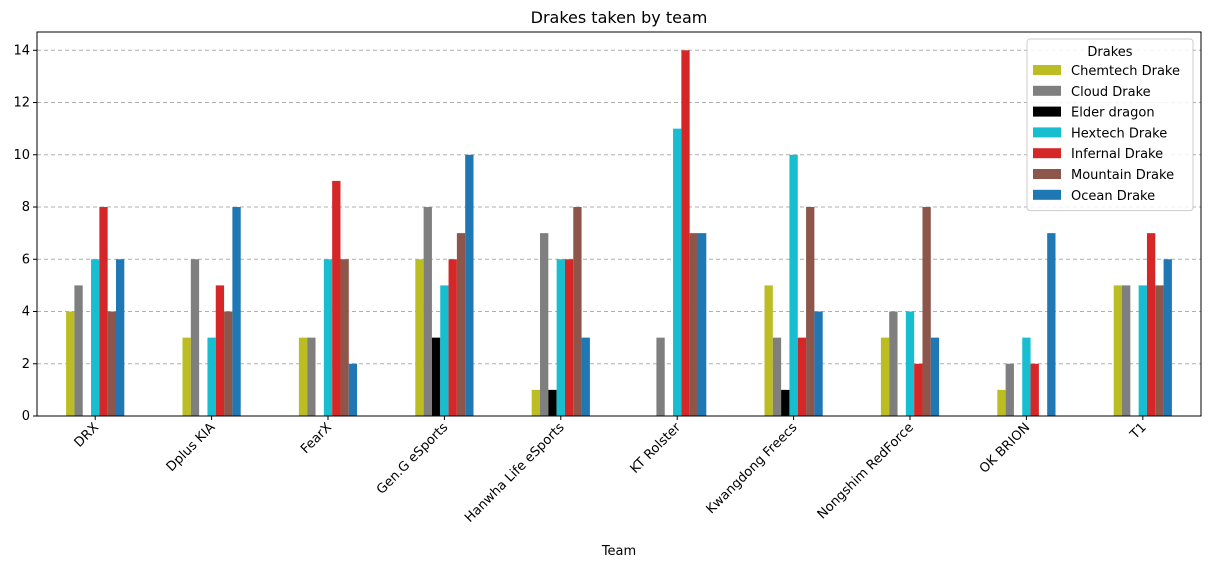  What do you see at coordinates (1119, 133) in the screenshot?
I see `legend-item-label: Hextech Drake` at bounding box center [1119, 133].